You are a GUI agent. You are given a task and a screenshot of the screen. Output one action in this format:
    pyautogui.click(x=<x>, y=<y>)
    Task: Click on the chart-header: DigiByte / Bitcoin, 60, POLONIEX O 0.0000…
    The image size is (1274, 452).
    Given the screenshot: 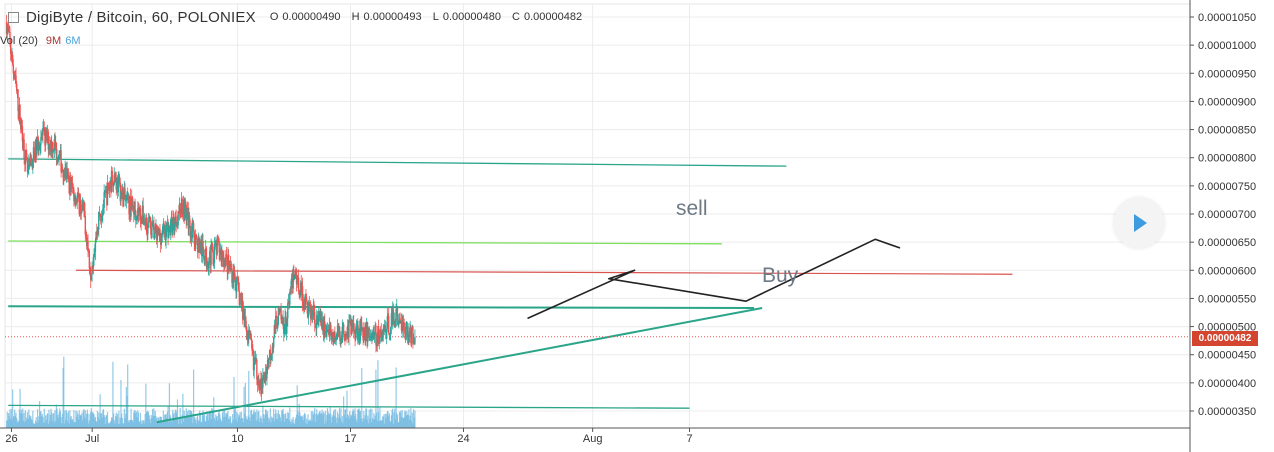 What is the action you would take?
    pyautogui.click(x=299, y=17)
    